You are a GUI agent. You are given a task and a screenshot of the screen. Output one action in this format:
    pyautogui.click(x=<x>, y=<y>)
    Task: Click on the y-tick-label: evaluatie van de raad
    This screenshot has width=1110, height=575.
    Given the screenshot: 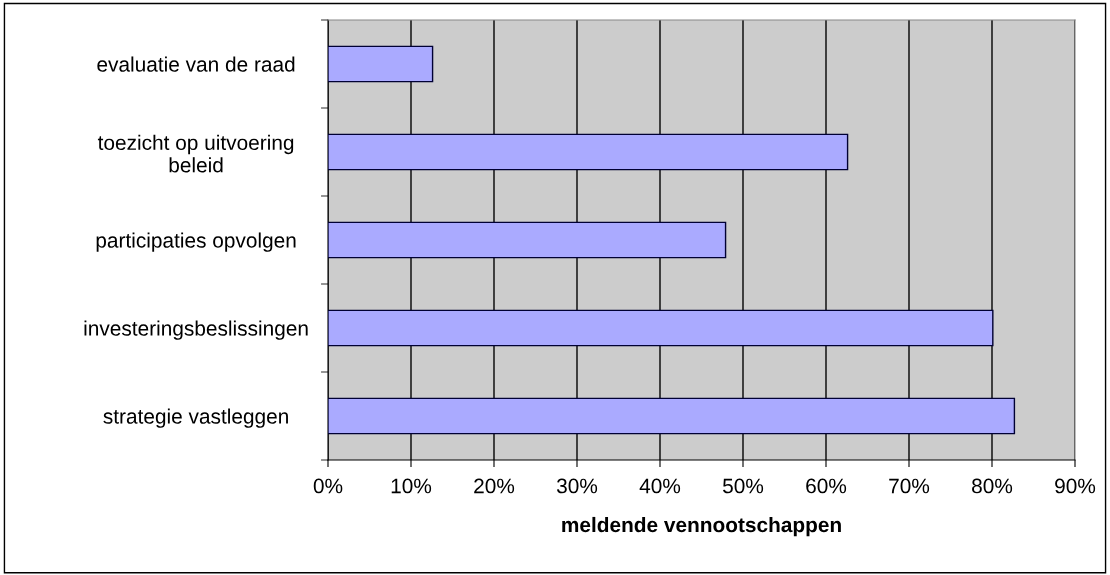 What is the action you would take?
    pyautogui.click(x=196, y=64)
    